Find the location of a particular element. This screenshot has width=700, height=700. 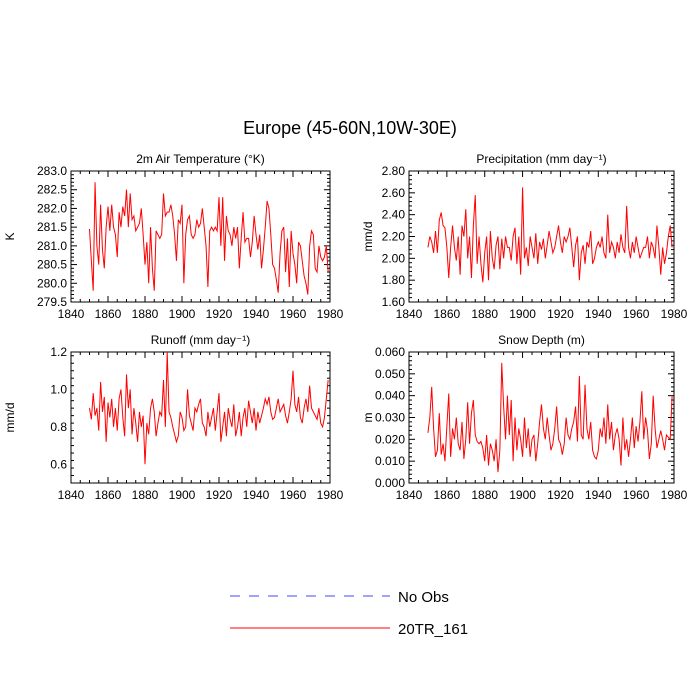

y-tick-label: 2.20 is located at coordinates (394, 237).